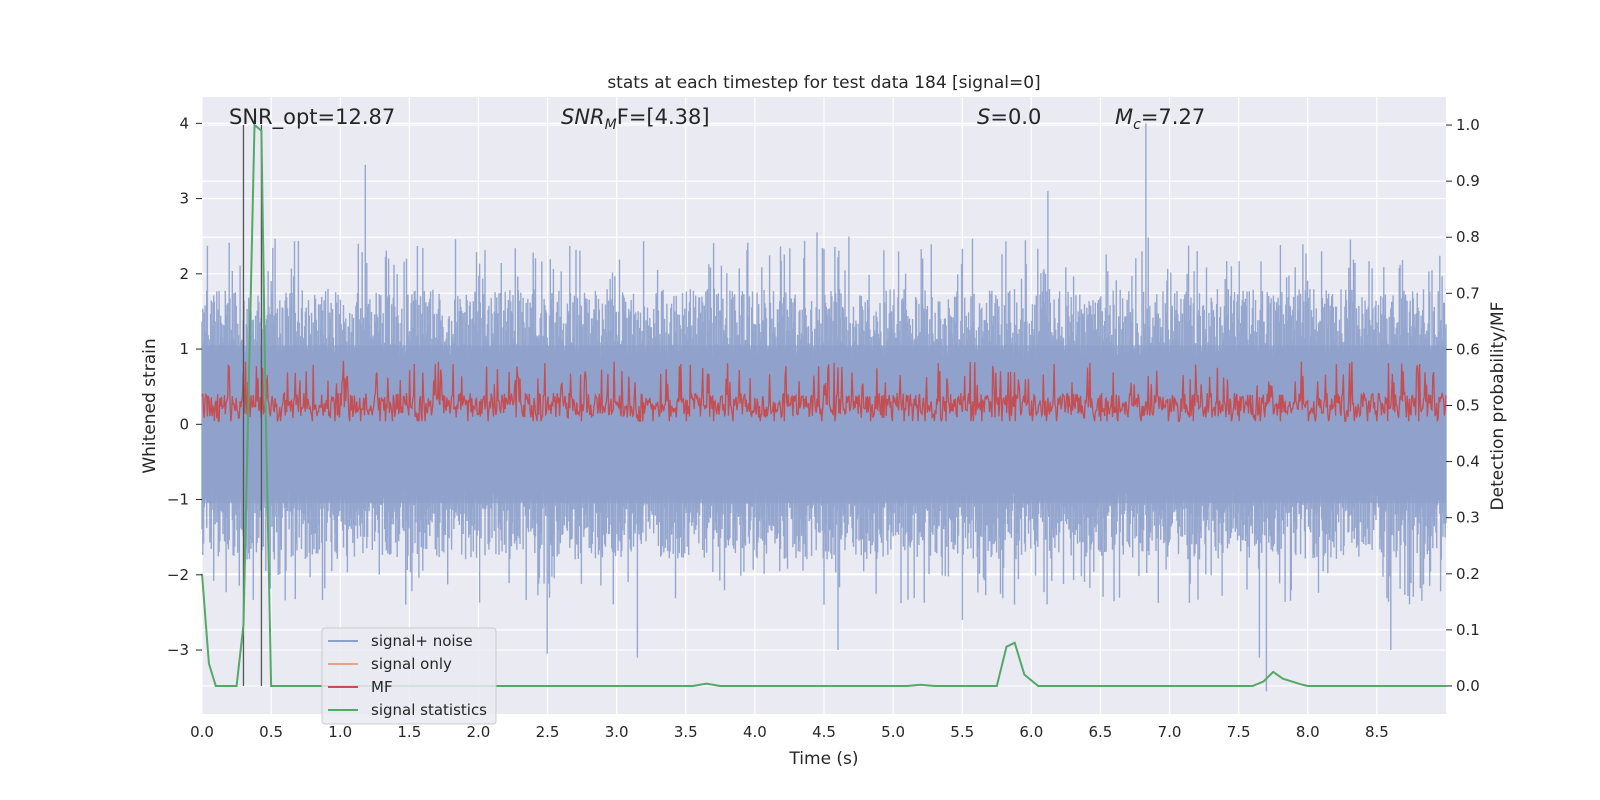 The height and width of the screenshot is (800, 1600). I want to click on mc-suffix: =7.27, so click(1173, 117).